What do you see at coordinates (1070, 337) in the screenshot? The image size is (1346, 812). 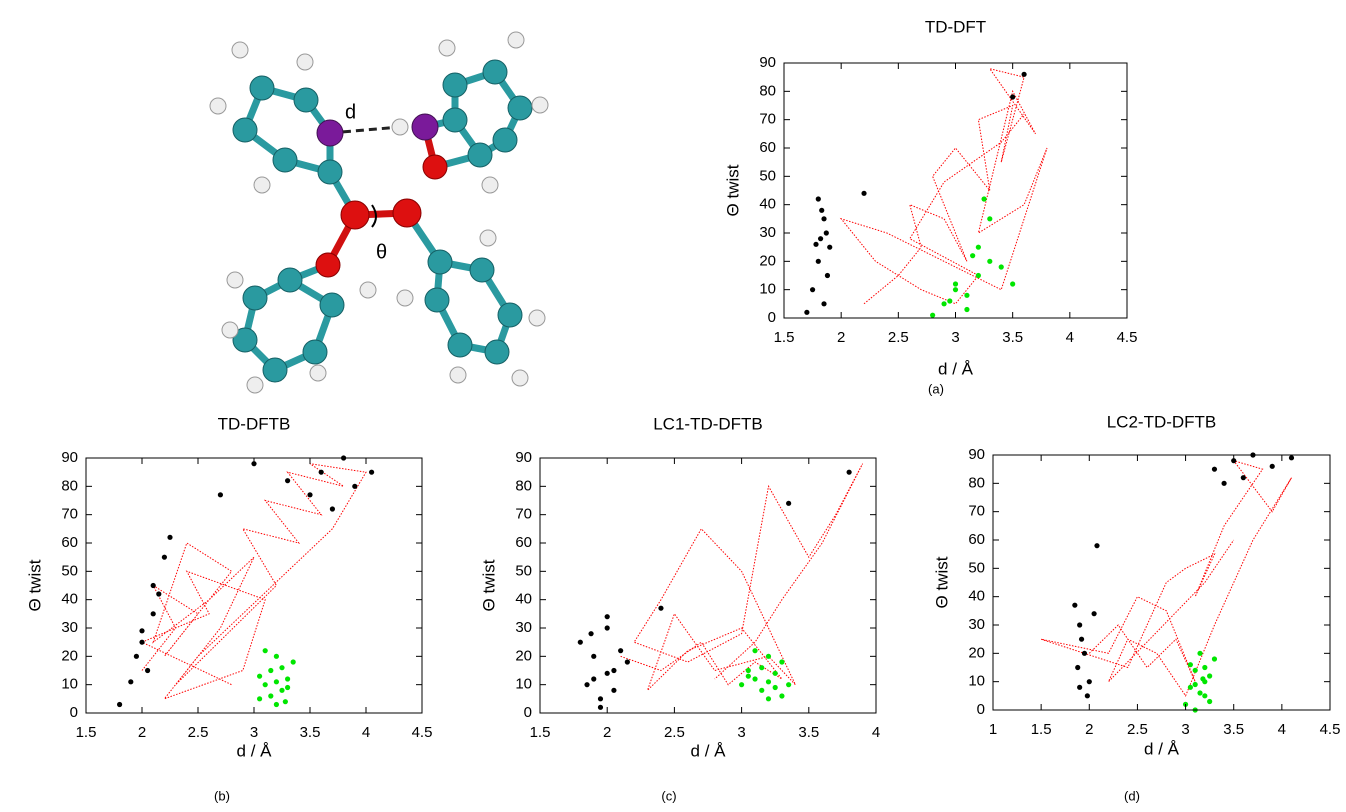 I see `x-tick-label: 4` at bounding box center [1070, 337].